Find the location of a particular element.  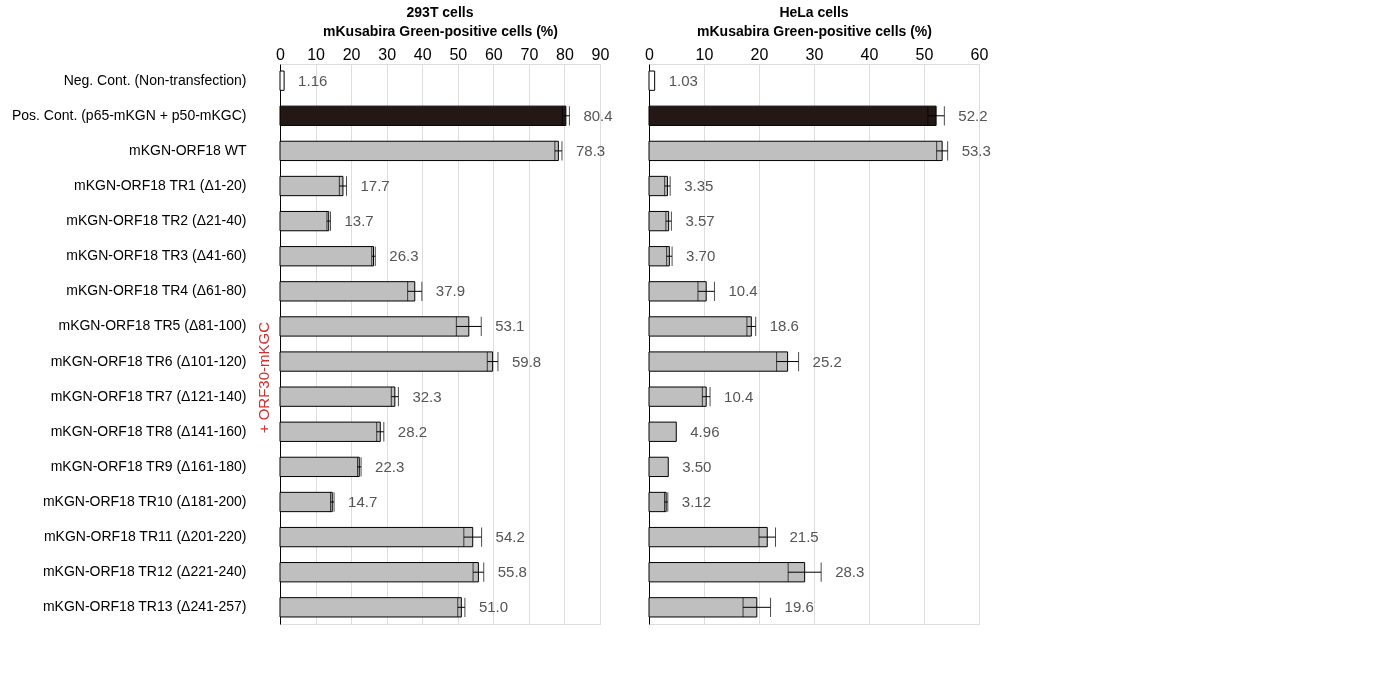

y-tick-label: mKGN-ORF18 TR4 (Δ61-80) is located at coordinates (156, 290).